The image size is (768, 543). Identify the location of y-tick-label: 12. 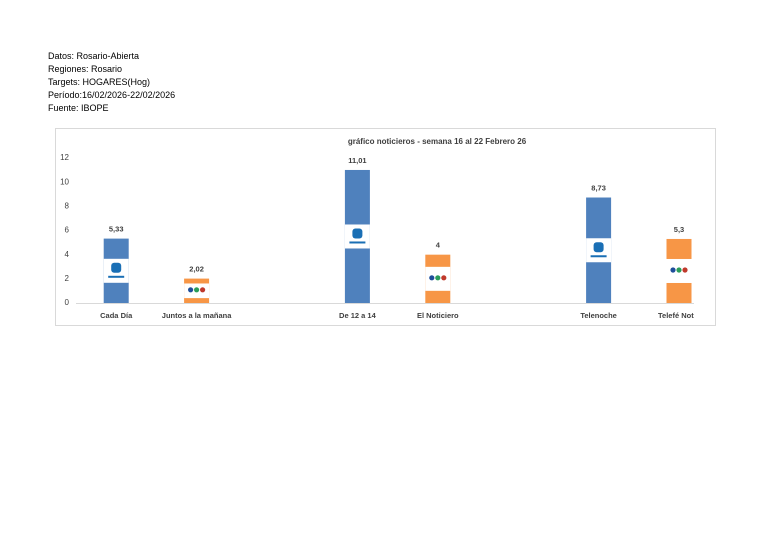
(64, 157).